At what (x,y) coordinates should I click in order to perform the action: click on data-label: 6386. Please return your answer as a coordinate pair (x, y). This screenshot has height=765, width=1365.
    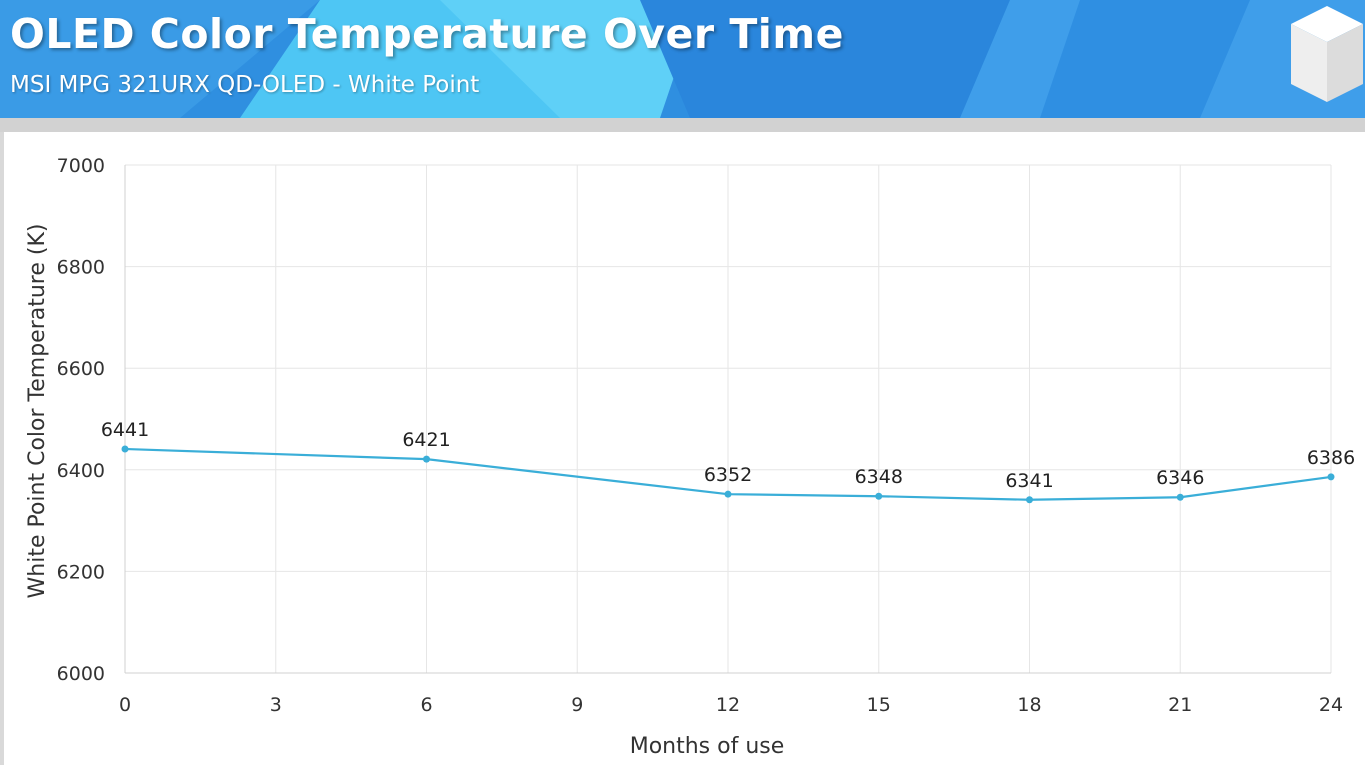
    Looking at the image, I should click on (1331, 458).